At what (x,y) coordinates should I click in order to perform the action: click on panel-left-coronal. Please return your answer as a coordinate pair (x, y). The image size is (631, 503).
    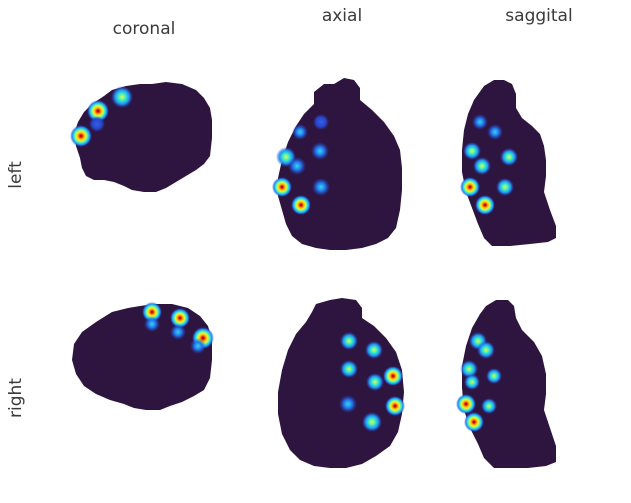
    Looking at the image, I should click on (141, 137).